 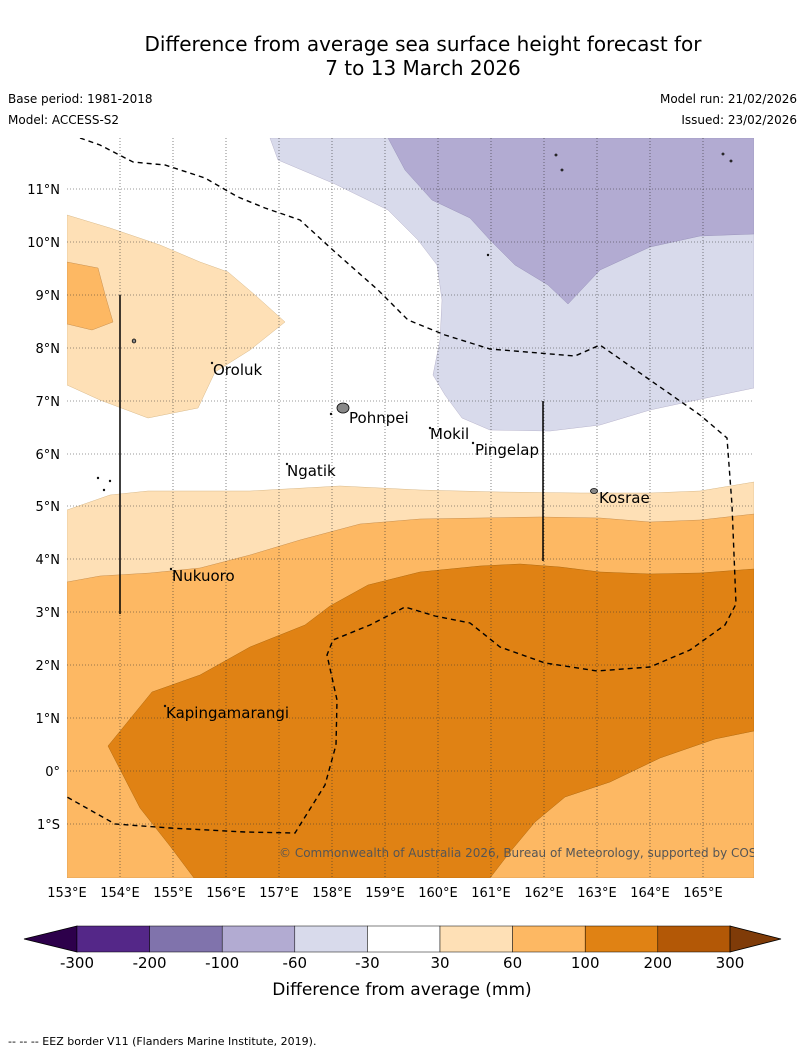 What do you see at coordinates (226, 893) in the screenshot?
I see `lon-label: 156°E` at bounding box center [226, 893].